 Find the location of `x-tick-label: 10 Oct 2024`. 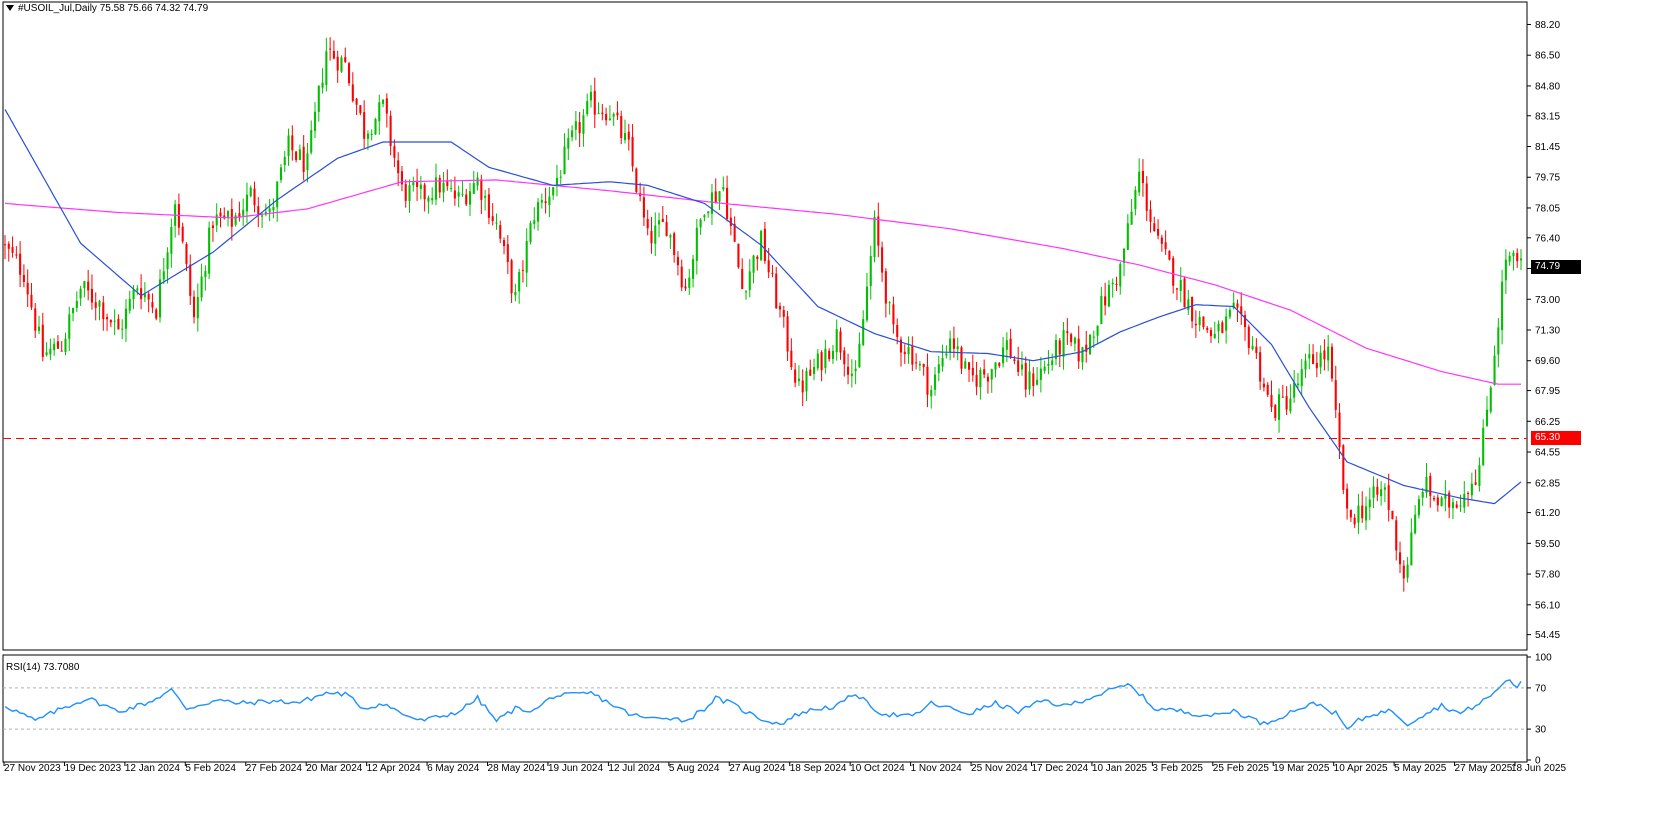

x-tick-label: 10 Oct 2024 is located at coordinates (877, 768).